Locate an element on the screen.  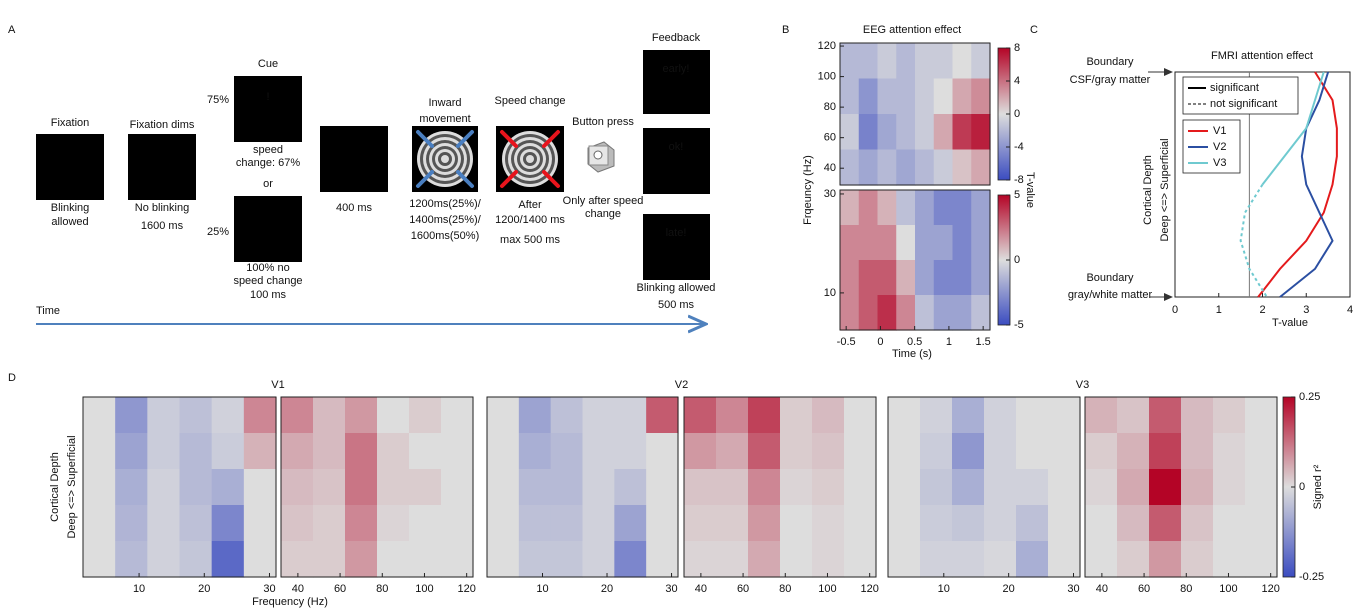
button-icon is located at coordinates (601, 157).